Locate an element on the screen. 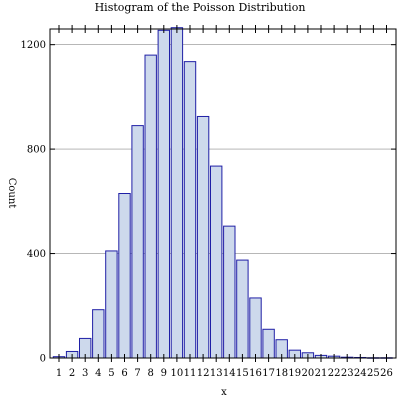  y-tick-label: 0 is located at coordinates (43, 359).